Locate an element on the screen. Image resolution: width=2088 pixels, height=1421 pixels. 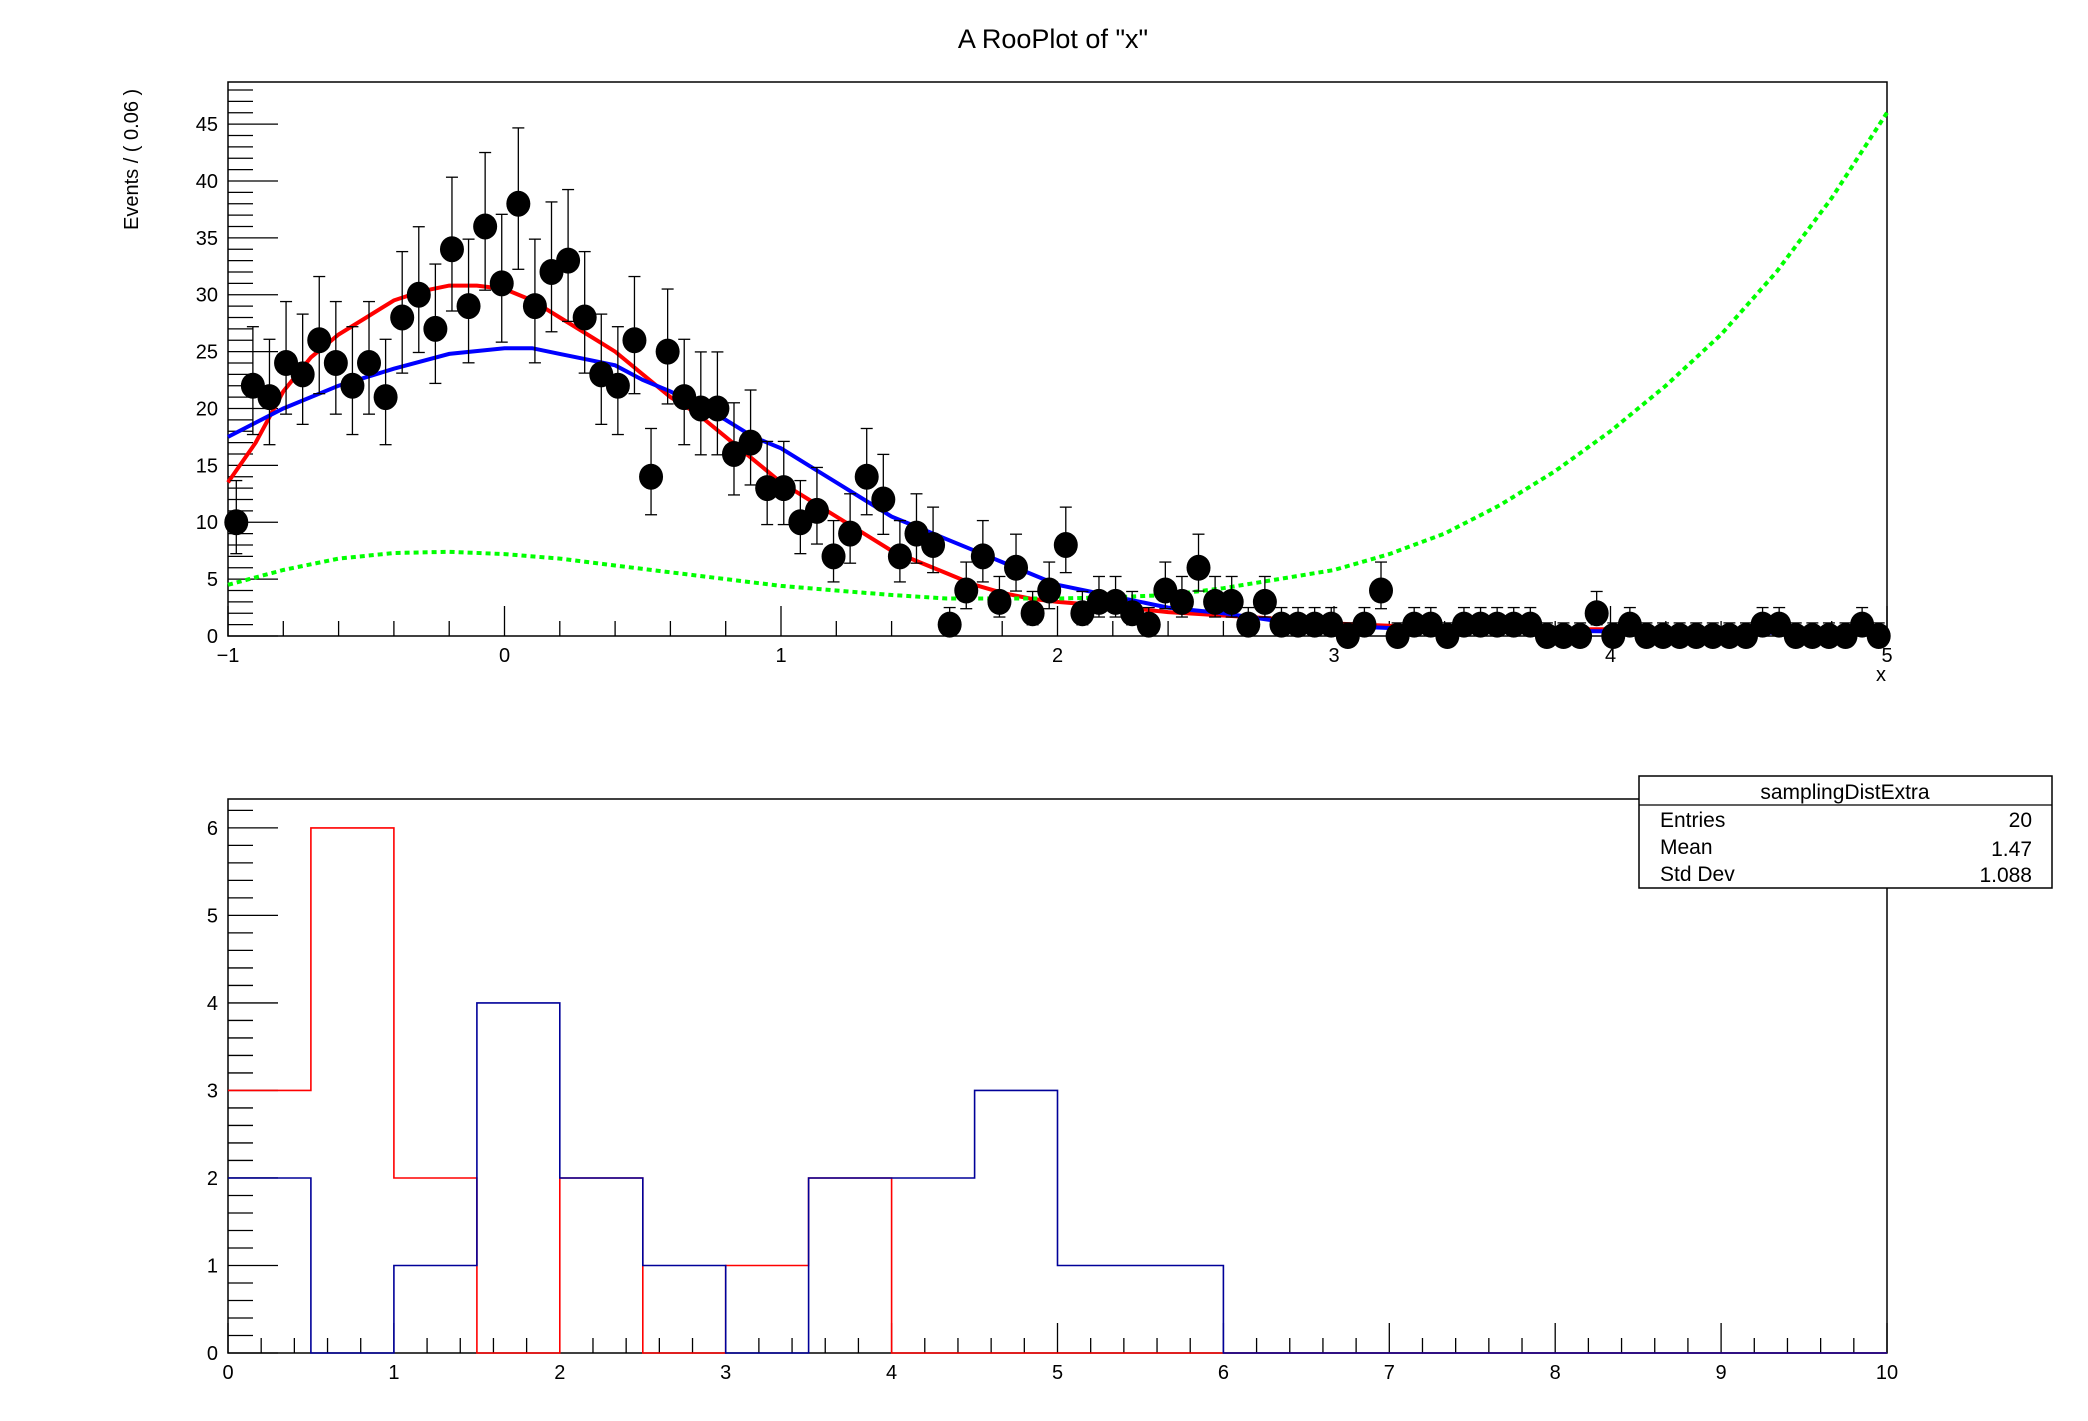
stats-entries-label: Entries is located at coordinates (1692, 820).